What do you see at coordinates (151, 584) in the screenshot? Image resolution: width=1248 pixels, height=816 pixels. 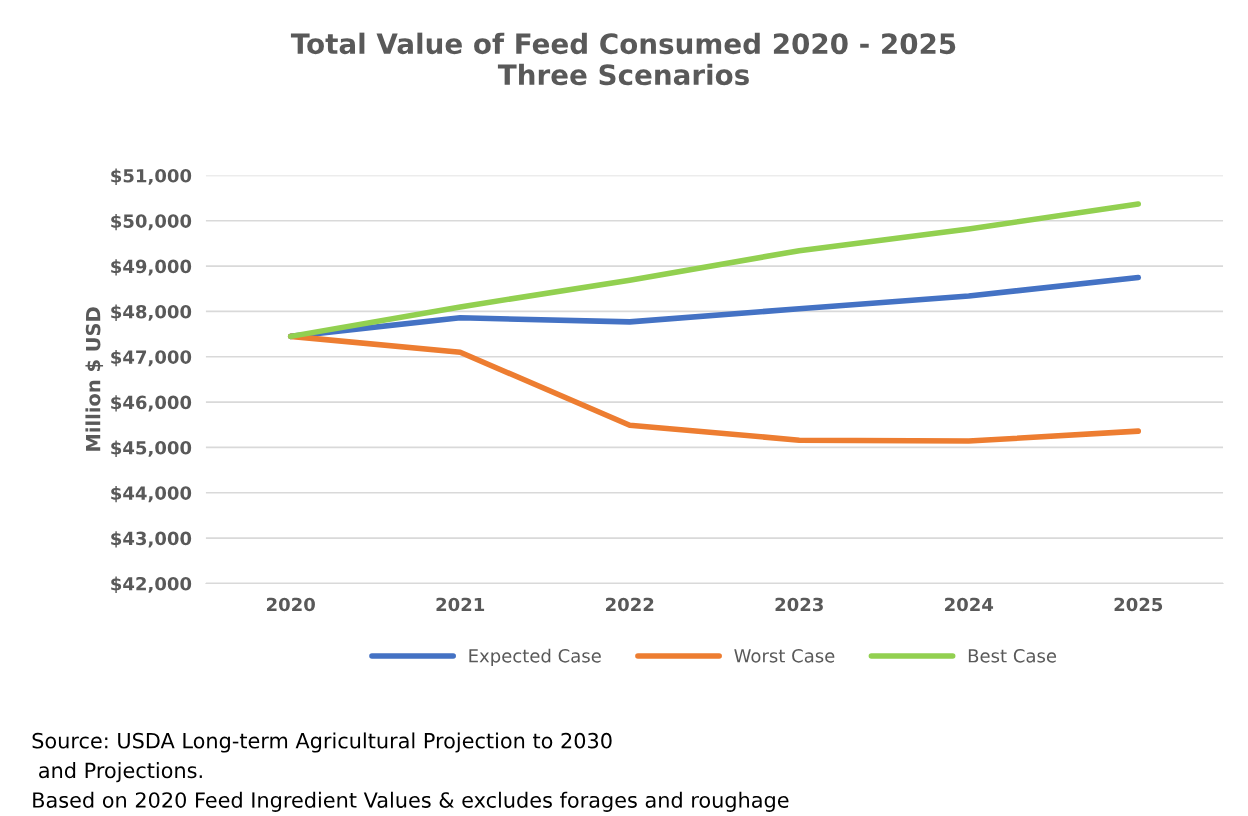 I see `y-tick-label: $42,000` at bounding box center [151, 584].